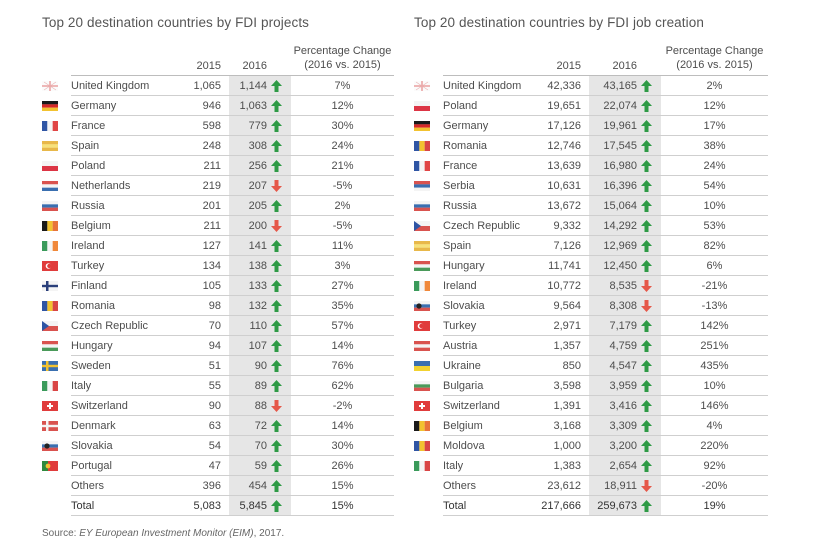 This screenshot has width=820, height=559. I want to click on value-2015: 1,391, so click(560, 405).